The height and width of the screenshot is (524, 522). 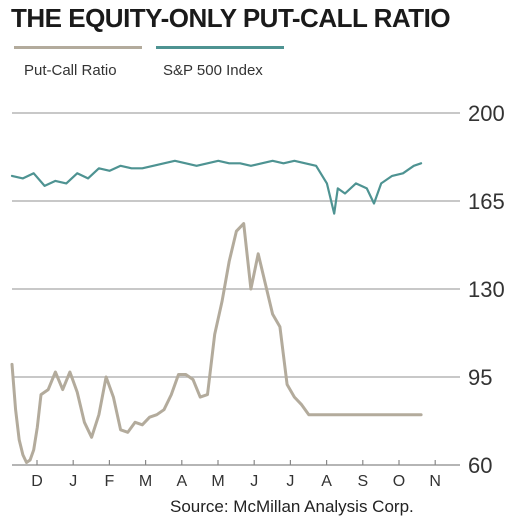 What do you see at coordinates (486, 113) in the screenshot?
I see `y-tick-label-200: 200` at bounding box center [486, 113].